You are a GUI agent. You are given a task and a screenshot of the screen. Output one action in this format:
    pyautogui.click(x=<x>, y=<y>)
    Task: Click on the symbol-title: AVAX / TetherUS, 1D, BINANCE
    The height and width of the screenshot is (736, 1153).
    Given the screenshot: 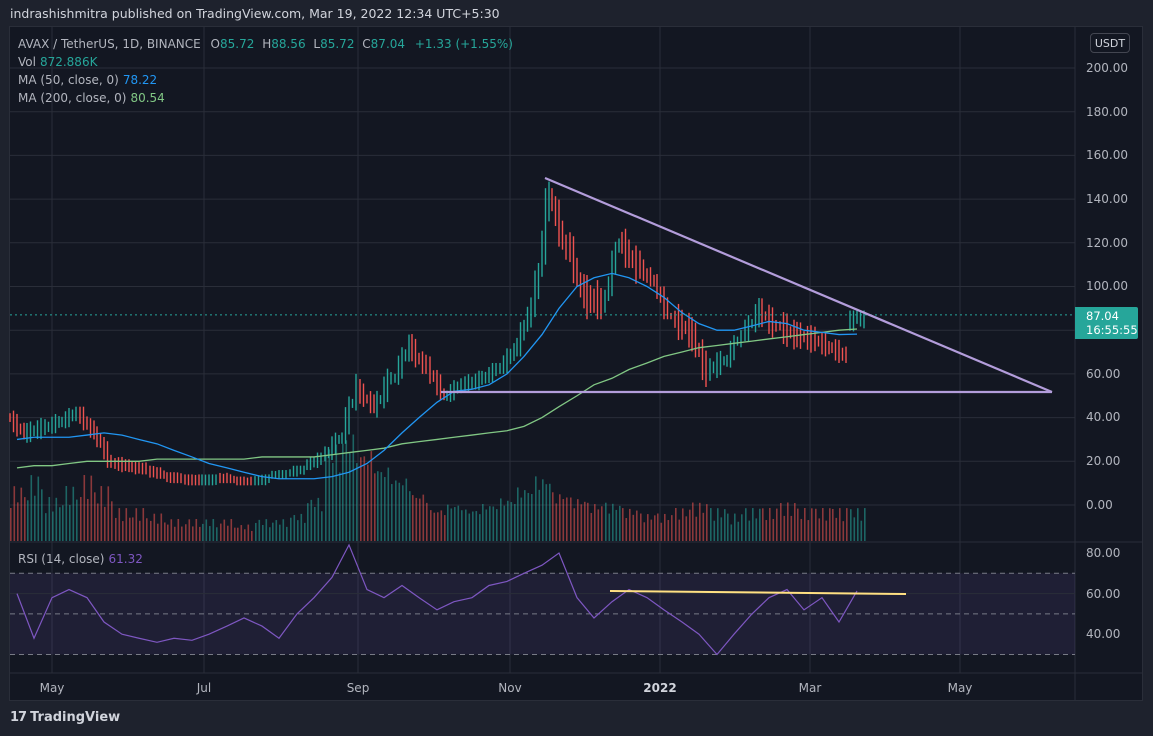 What is the action you would take?
    pyautogui.click(x=109, y=44)
    